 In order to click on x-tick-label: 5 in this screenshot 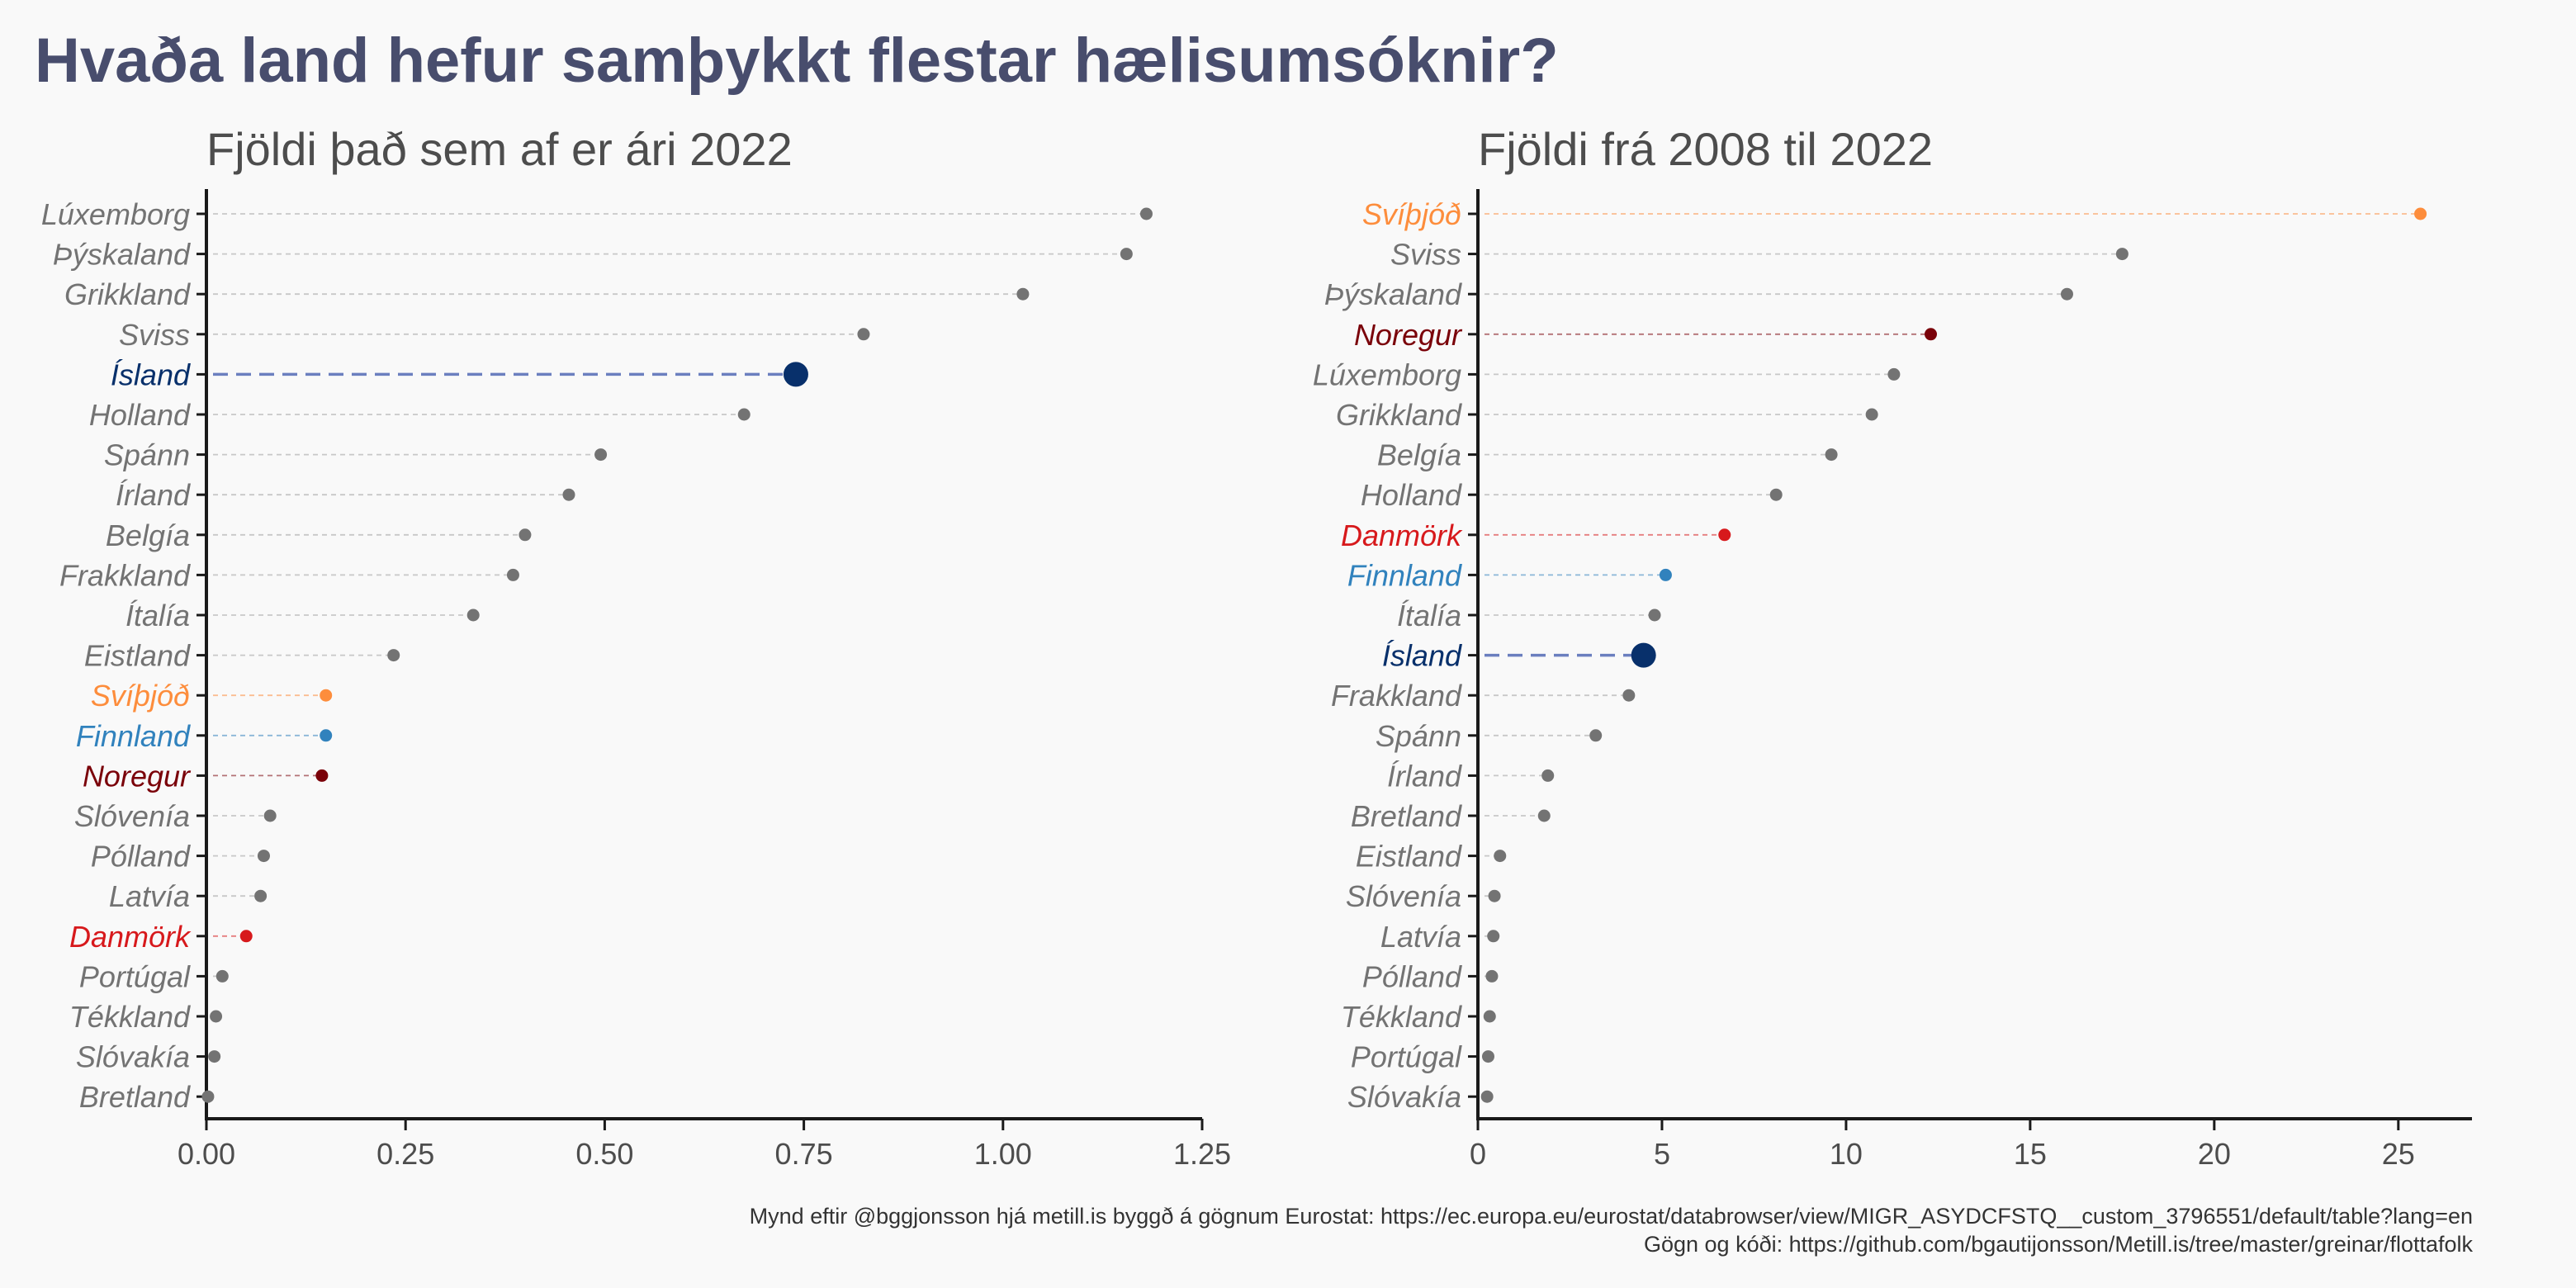, I will do `click(1662, 1154)`.